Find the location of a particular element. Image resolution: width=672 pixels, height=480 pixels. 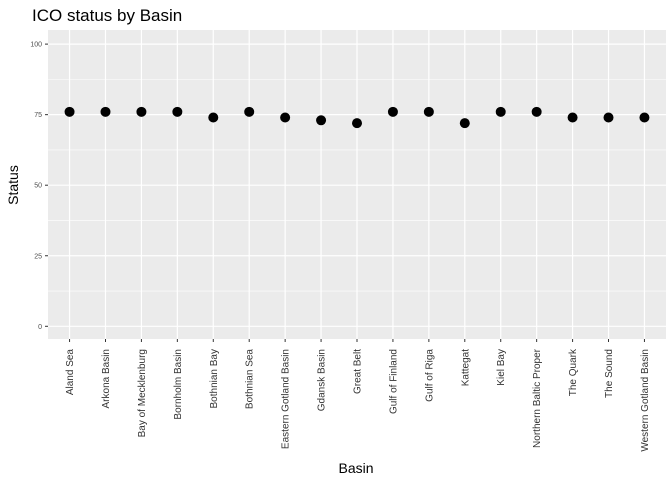

x-tick-label: Western Gotland Basin is located at coordinates (645, 400).